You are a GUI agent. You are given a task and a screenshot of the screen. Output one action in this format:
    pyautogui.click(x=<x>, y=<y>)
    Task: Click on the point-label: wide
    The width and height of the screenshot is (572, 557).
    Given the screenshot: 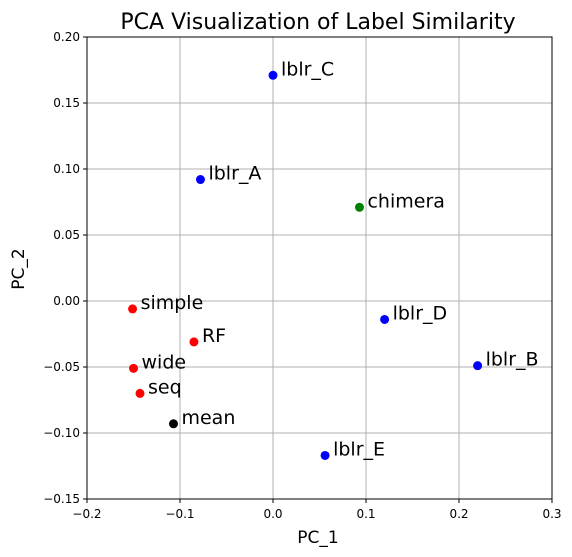 What is the action you would take?
    pyautogui.click(x=164, y=362)
    